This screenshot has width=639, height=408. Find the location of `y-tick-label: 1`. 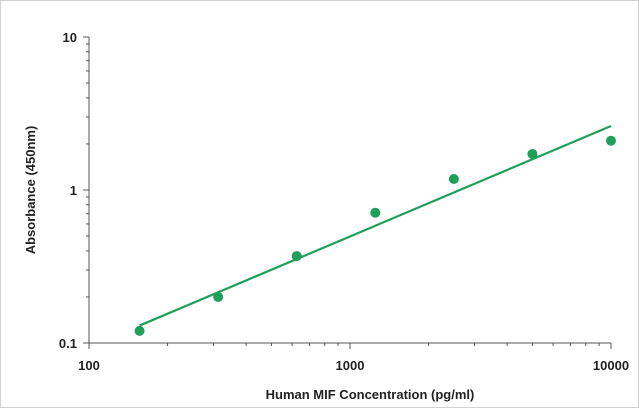

y-tick-label: 1 is located at coordinates (73, 190).